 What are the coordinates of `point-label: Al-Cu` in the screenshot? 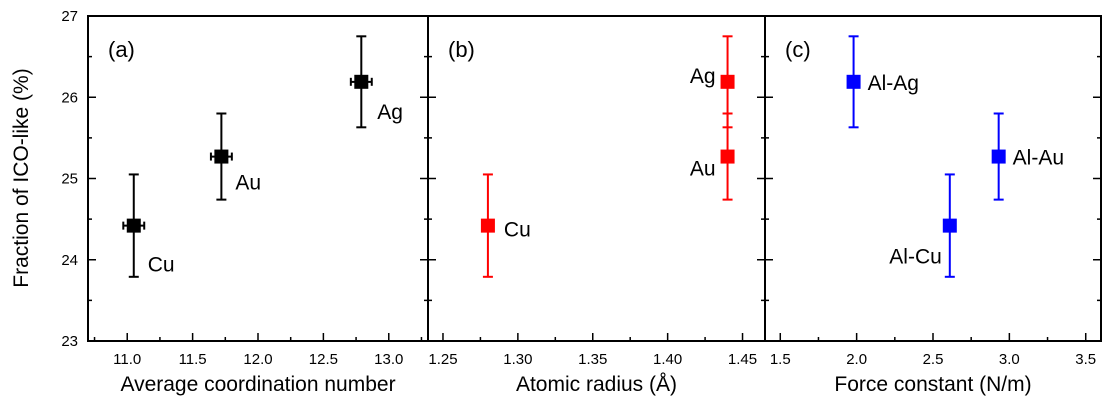 It's located at (915, 257).